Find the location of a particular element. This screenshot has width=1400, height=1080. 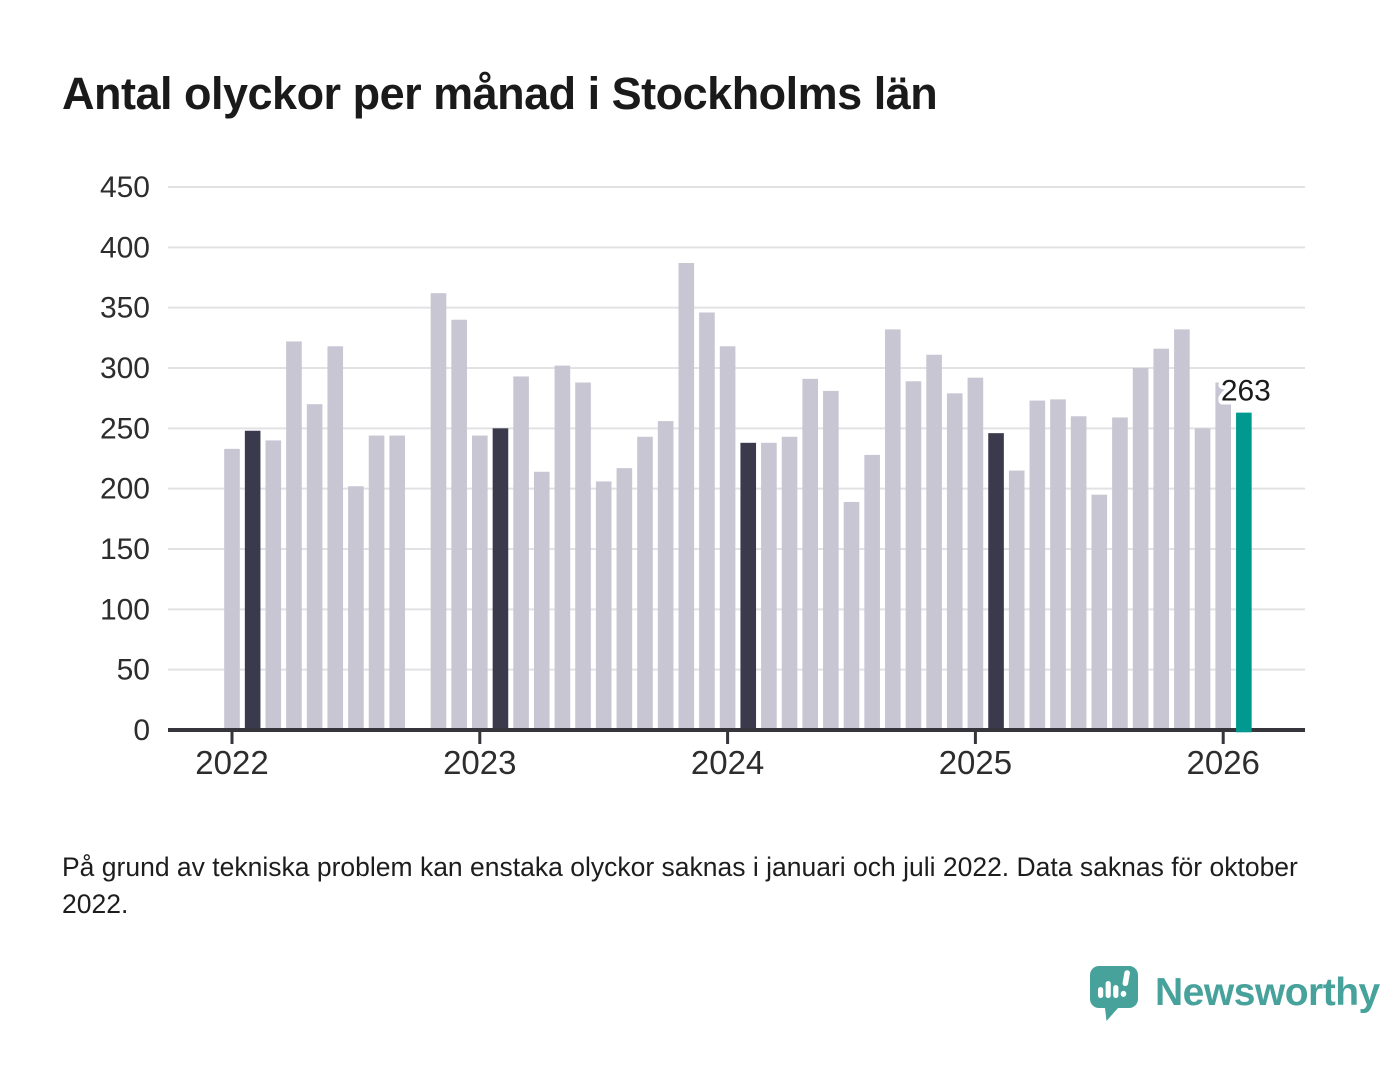

x-tick-label-2025: 2025 is located at coordinates (975, 762).